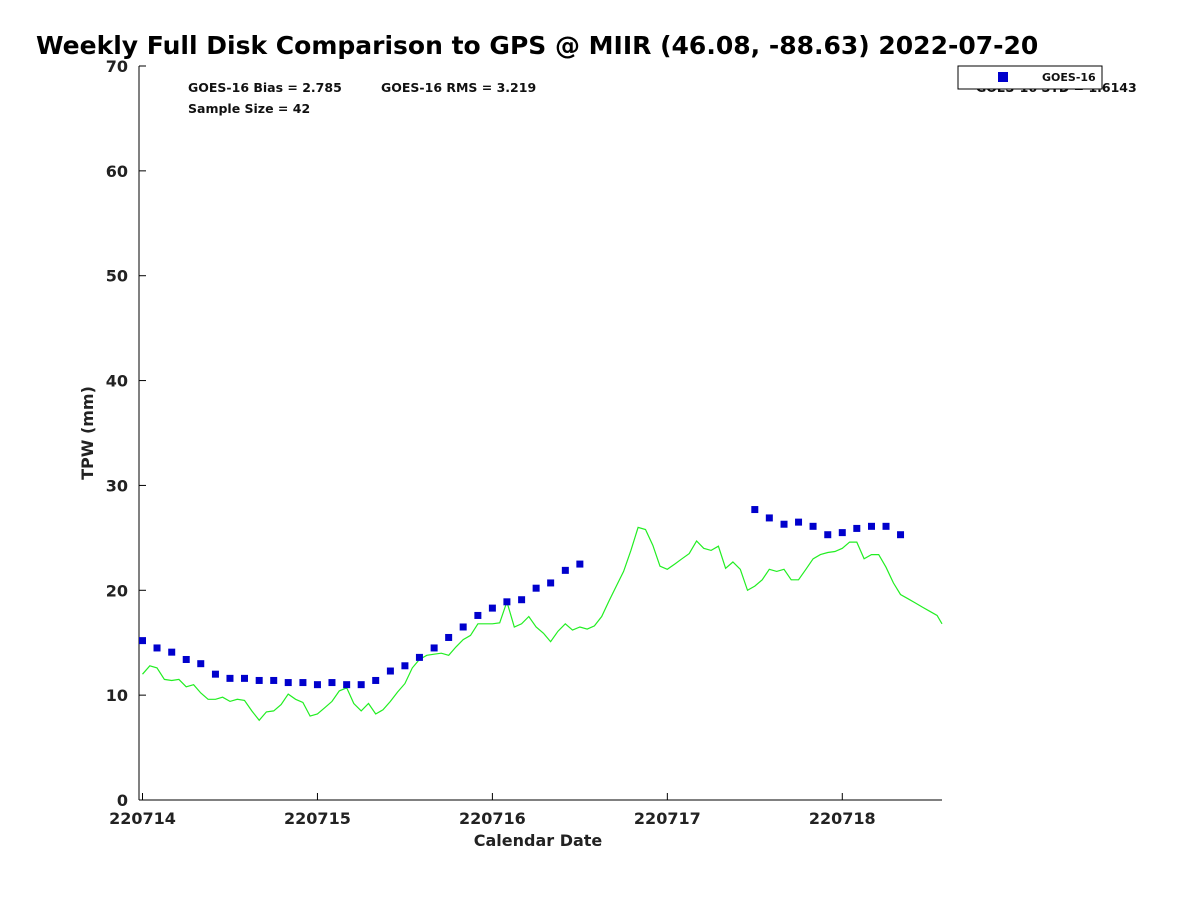 The image size is (1200, 900). What do you see at coordinates (538, 840) in the screenshot?
I see `x-axis-label: Calendar Date` at bounding box center [538, 840].